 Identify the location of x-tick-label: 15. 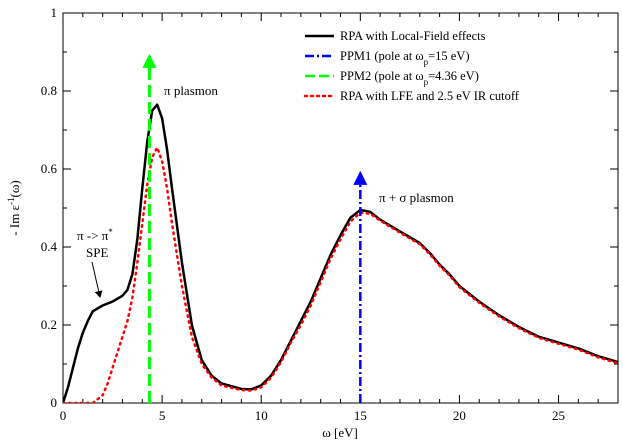
(360, 415).